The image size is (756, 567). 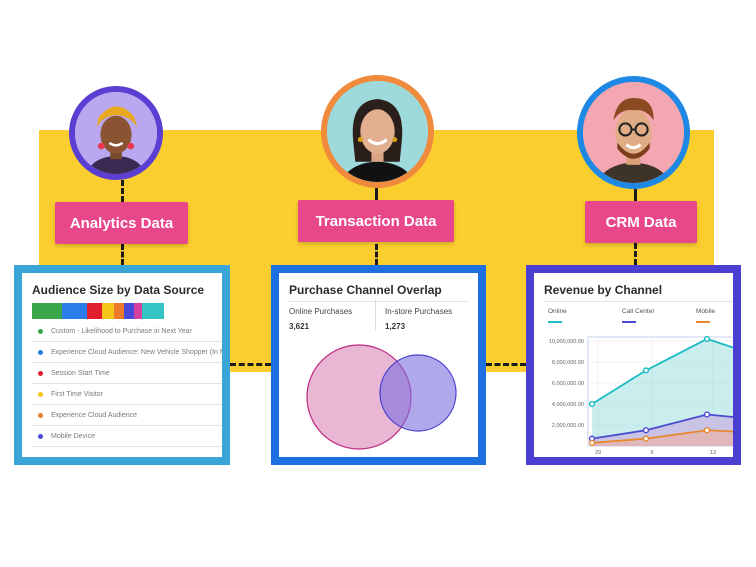 I want to click on stacked-bar, so click(x=98, y=311).